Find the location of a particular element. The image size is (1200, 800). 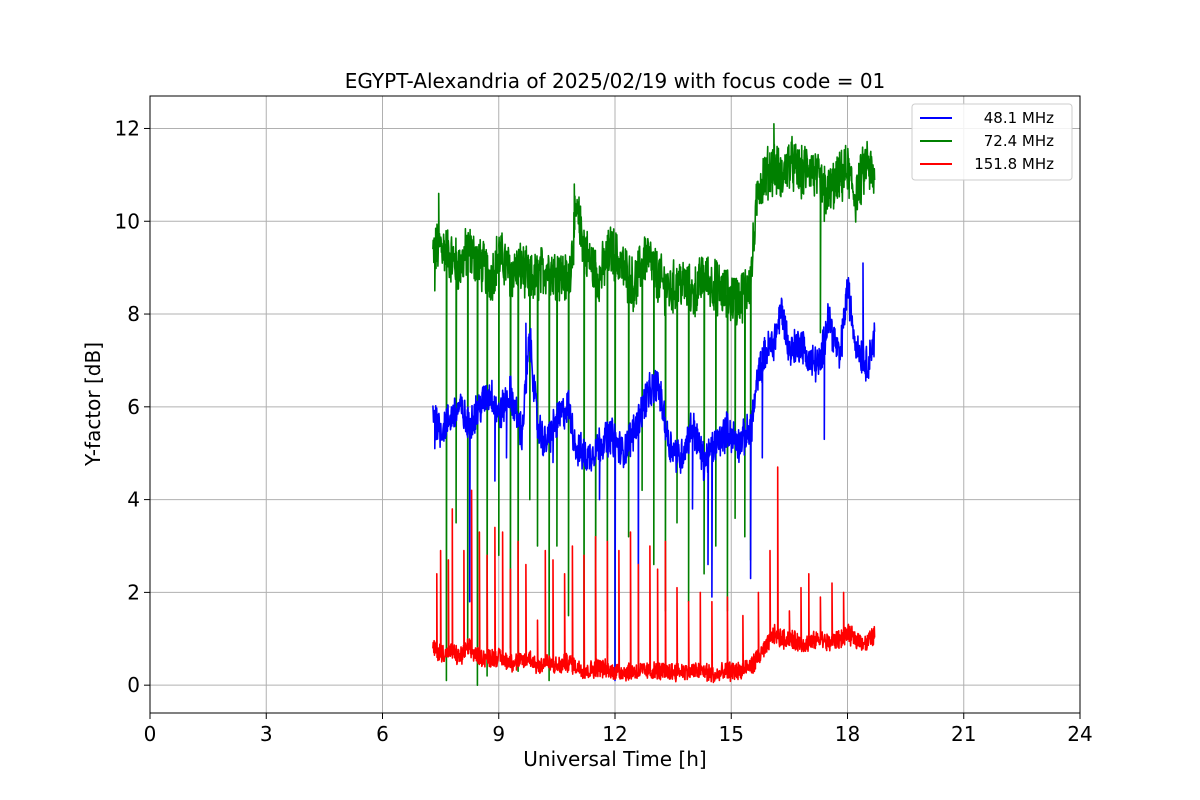

x-tick-label: 3 is located at coordinates (266, 734).